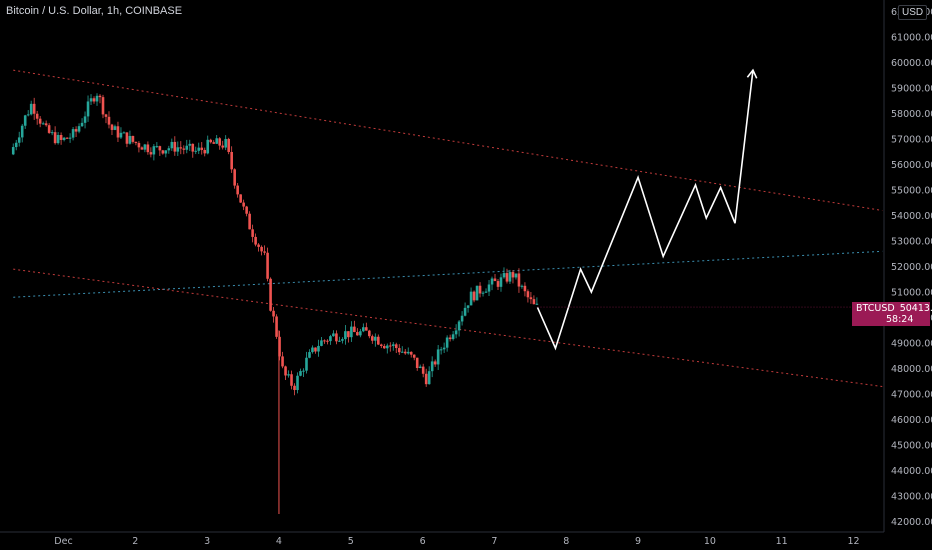 The height and width of the screenshot is (550, 932). I want to click on x-tick-label: Dec, so click(63, 541).